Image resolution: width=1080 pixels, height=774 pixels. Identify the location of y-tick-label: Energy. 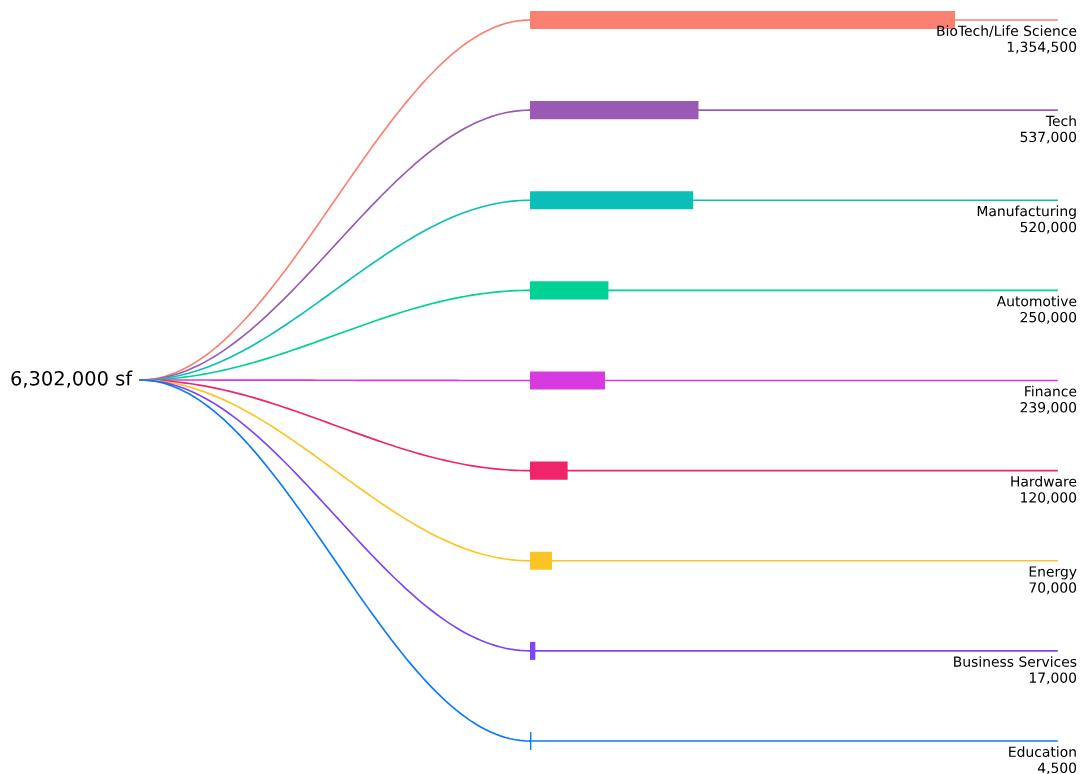
(1053, 573).